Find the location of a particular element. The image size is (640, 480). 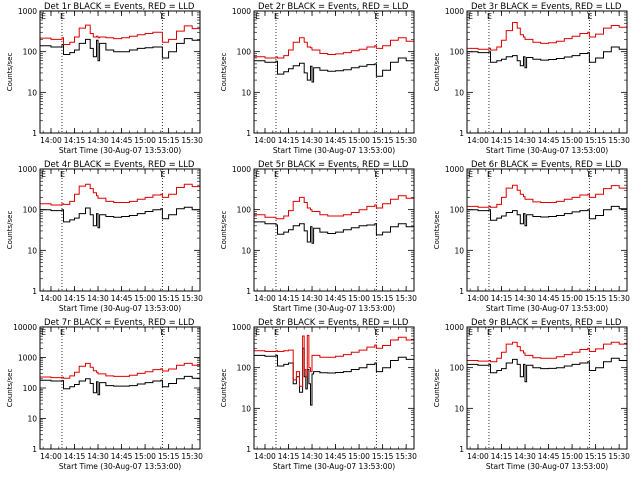

x-tick-label: 15:15 is located at coordinates (596, 298).